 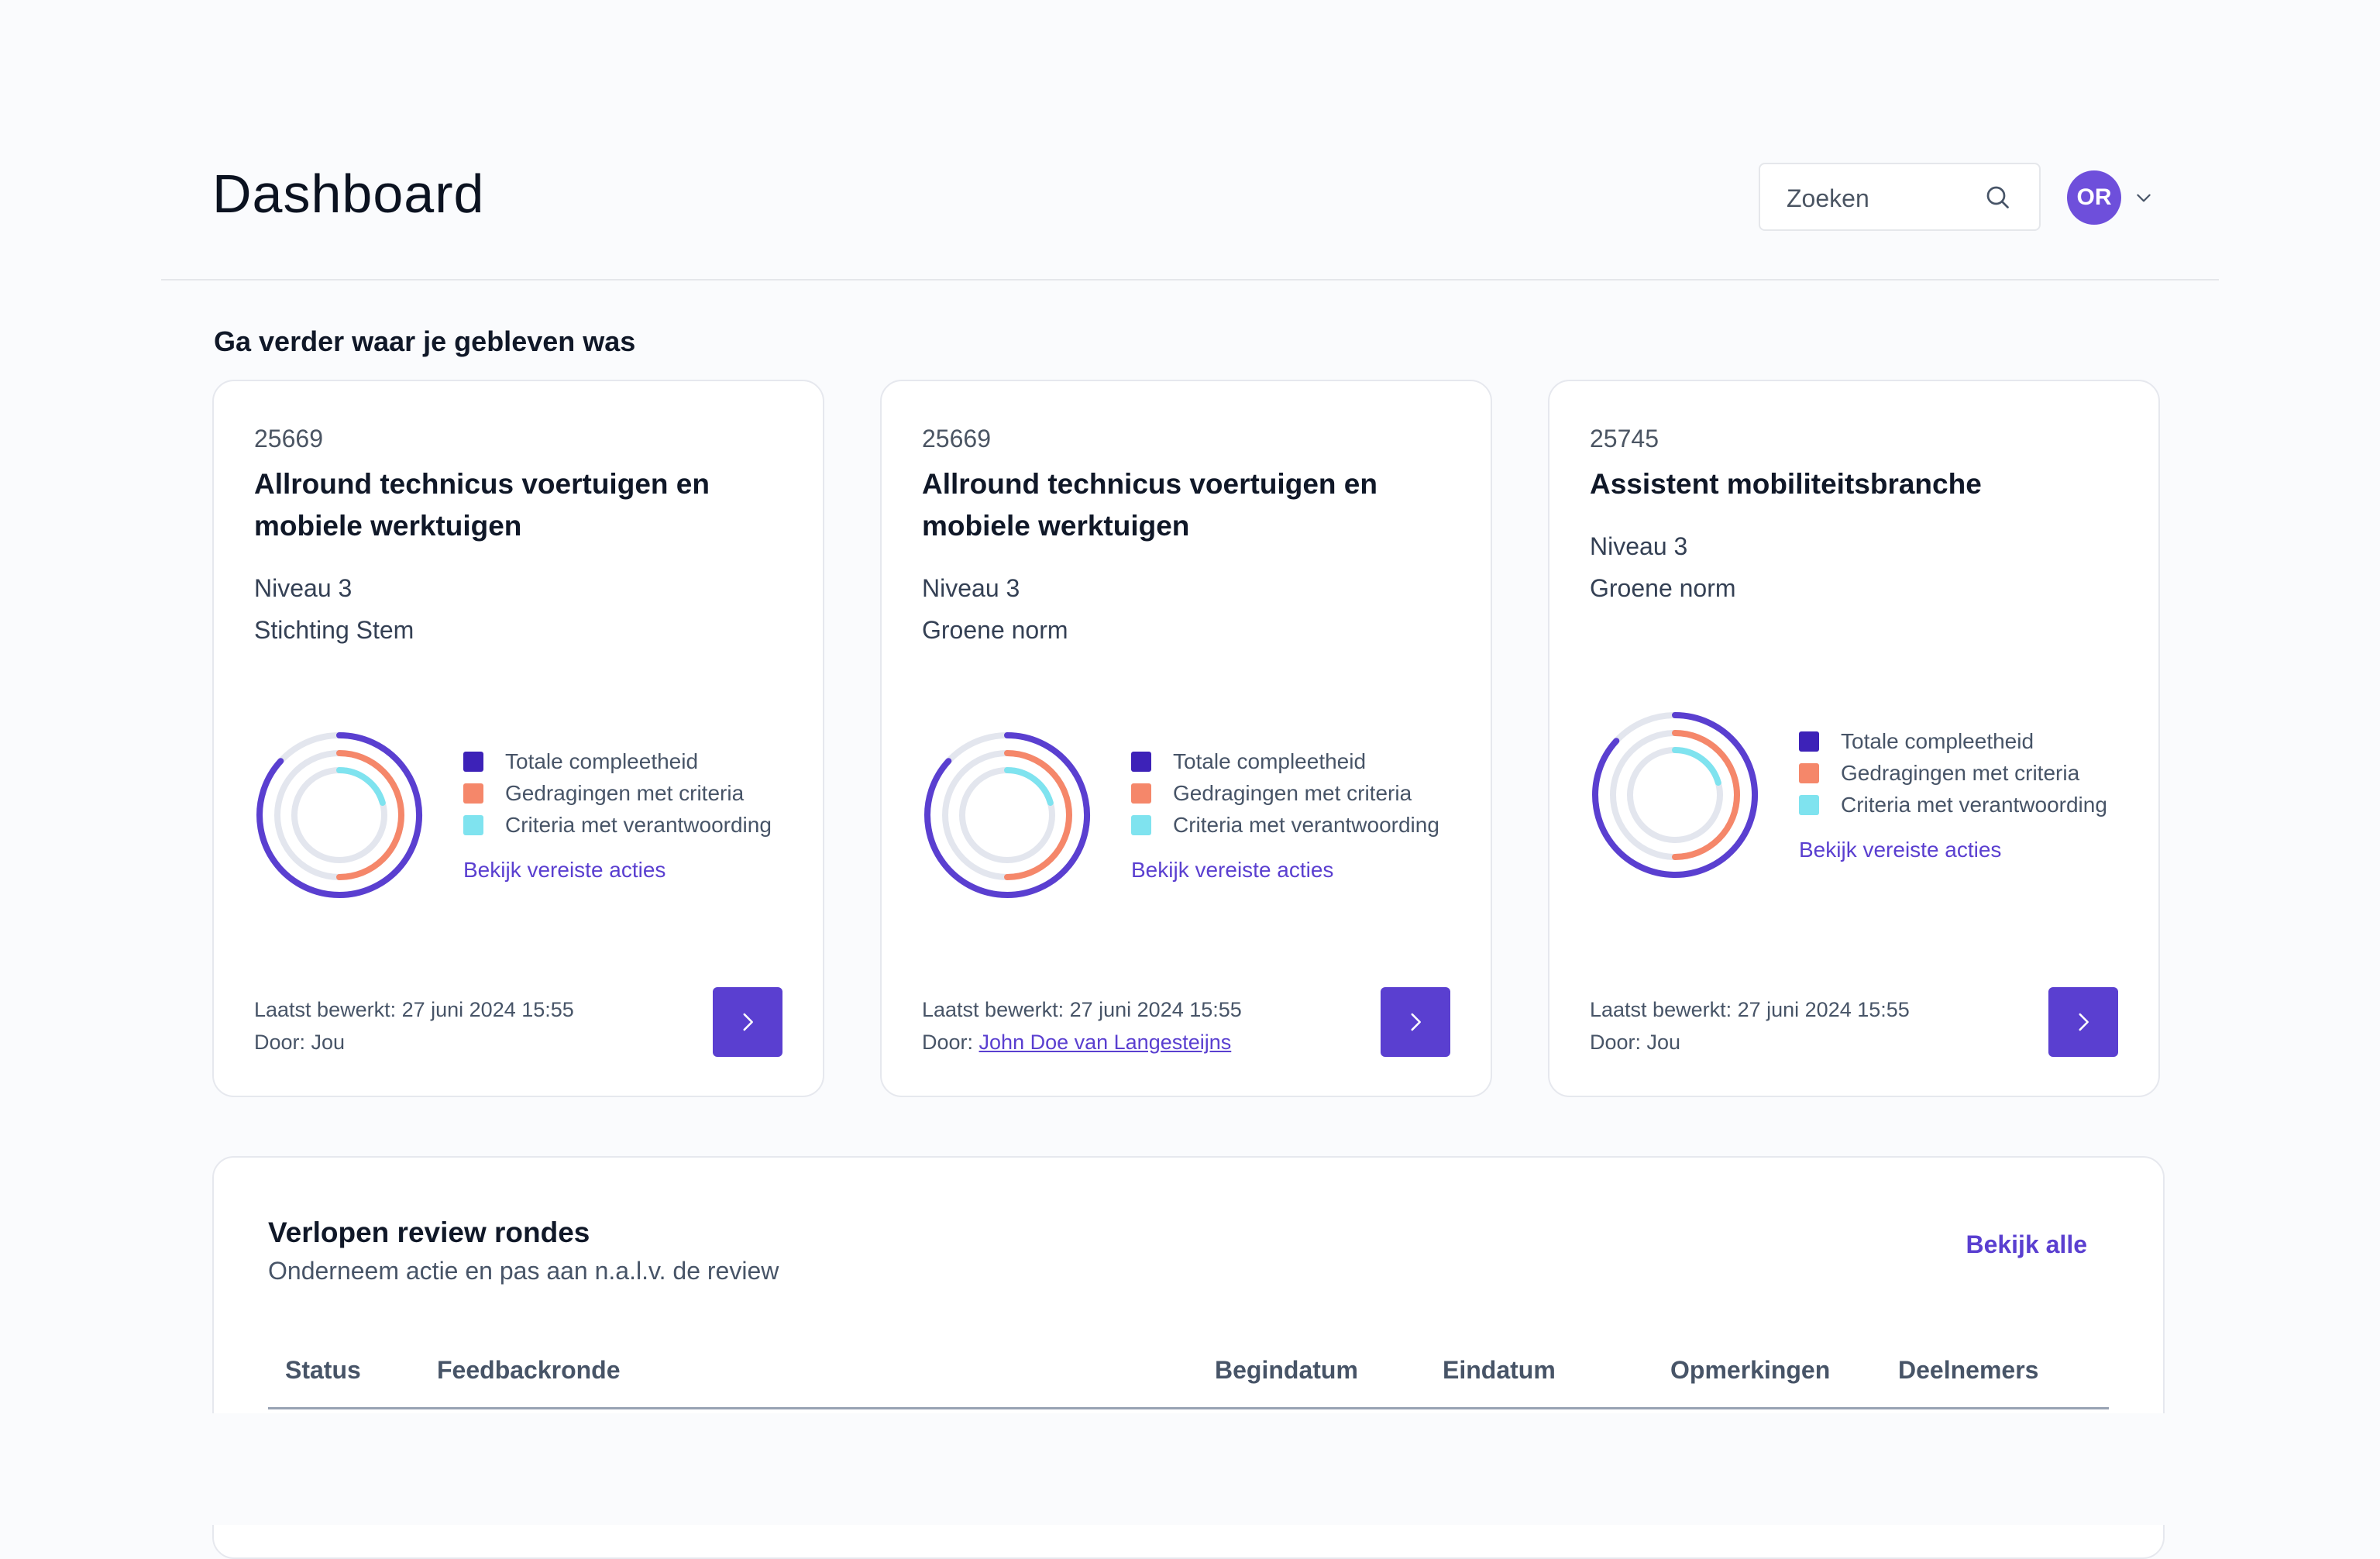 I want to click on card-organisation: Stichting Stem, so click(x=334, y=630).